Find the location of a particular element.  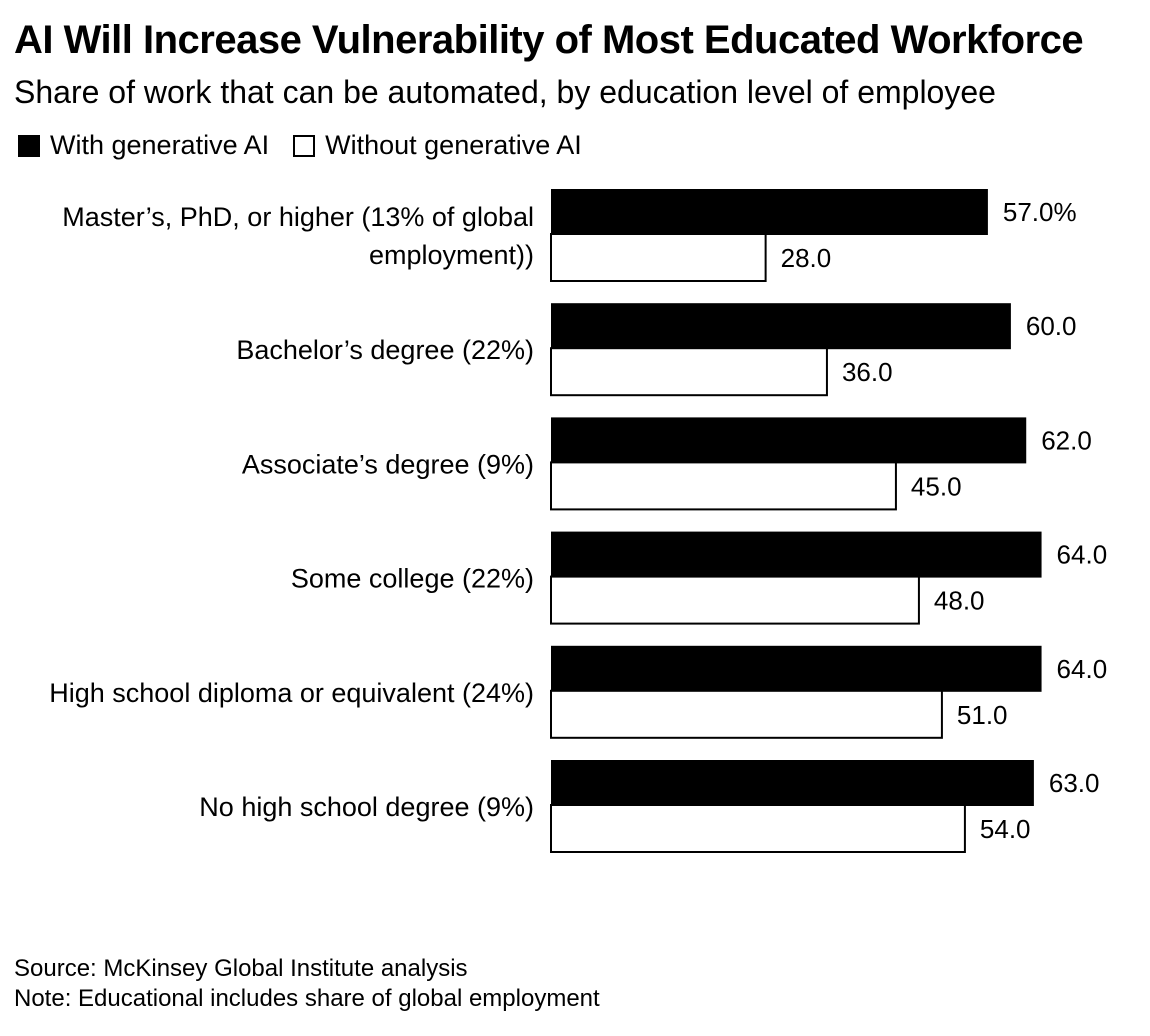

category-label: Bachelor’s degree (22%) is located at coordinates (385, 350).